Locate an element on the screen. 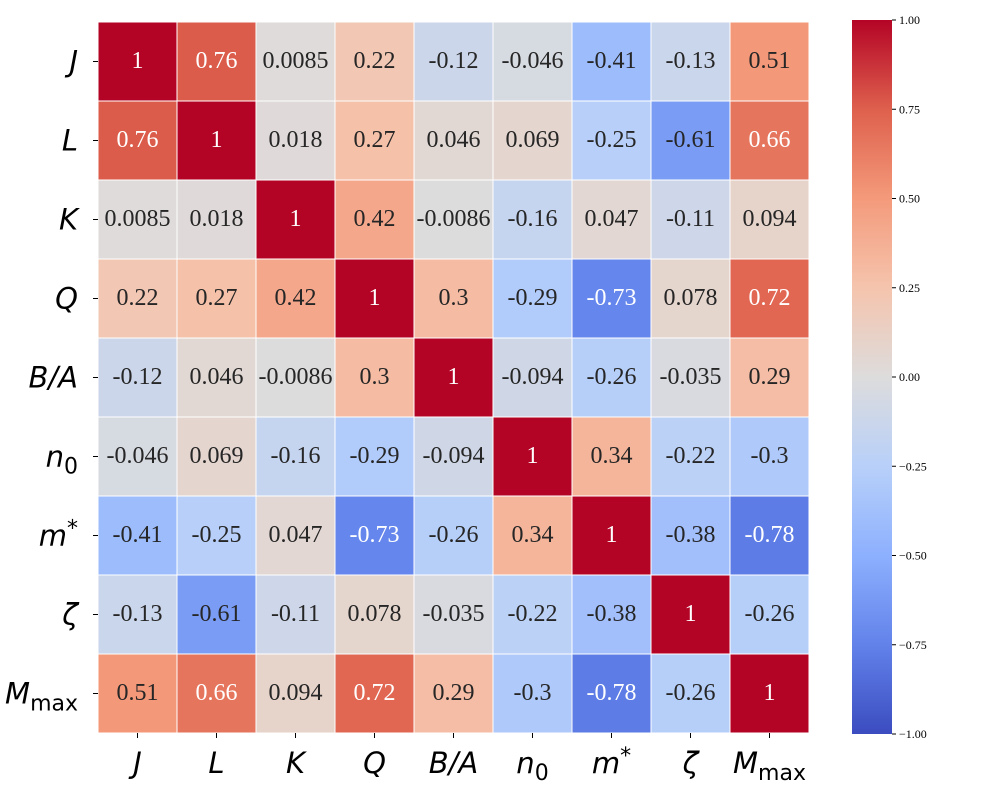  heatmap-cell-r8-c8 is located at coordinates (769, 693).